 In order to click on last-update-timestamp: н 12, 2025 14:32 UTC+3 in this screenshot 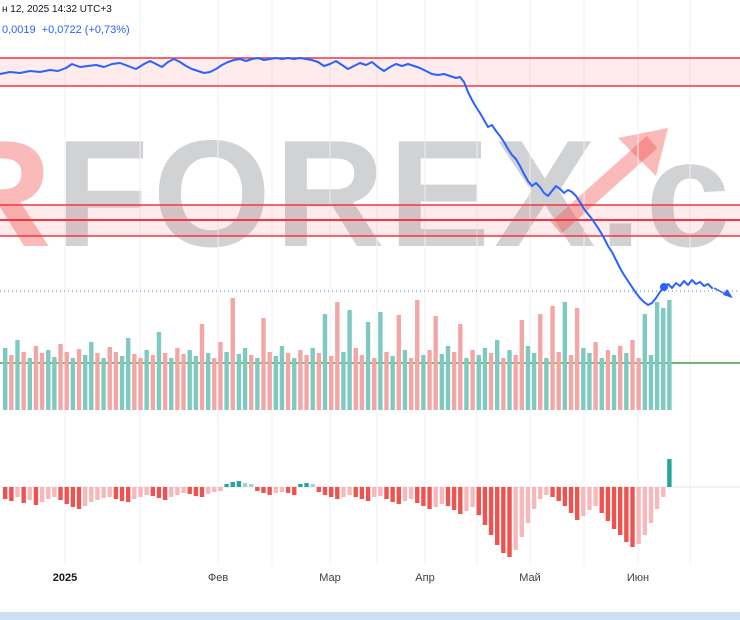, I will do `click(57, 9)`.